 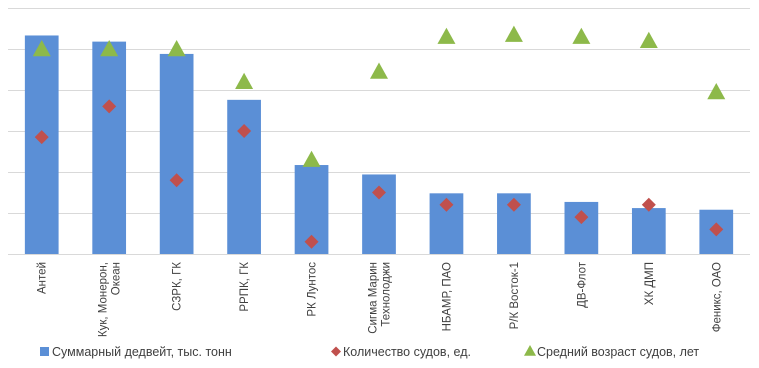 I want to click on legend-item-0: Суммарный дедвейт, тыс. тонн, so click(x=136, y=352).